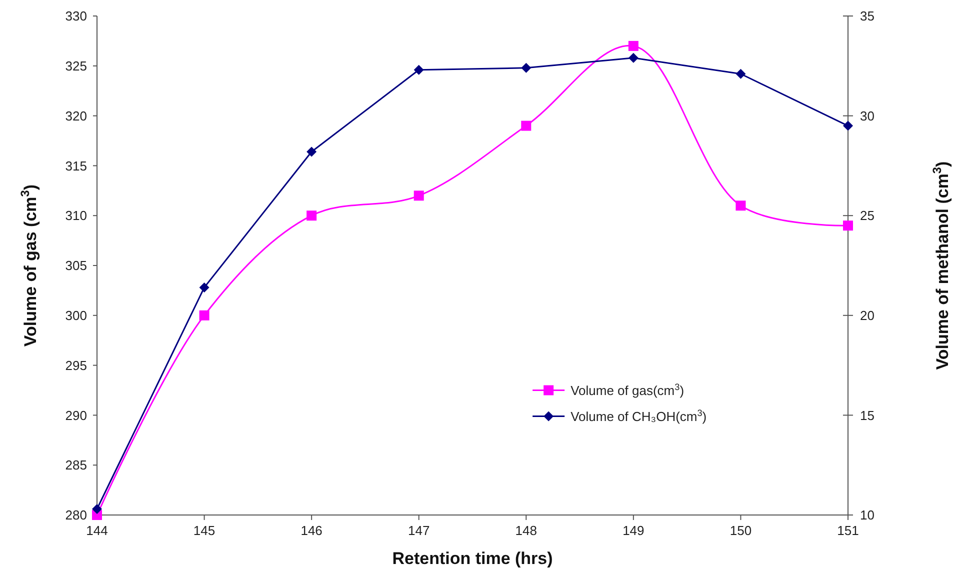 The image size is (970, 584). I want to click on x-tick-label: 148, so click(526, 530).